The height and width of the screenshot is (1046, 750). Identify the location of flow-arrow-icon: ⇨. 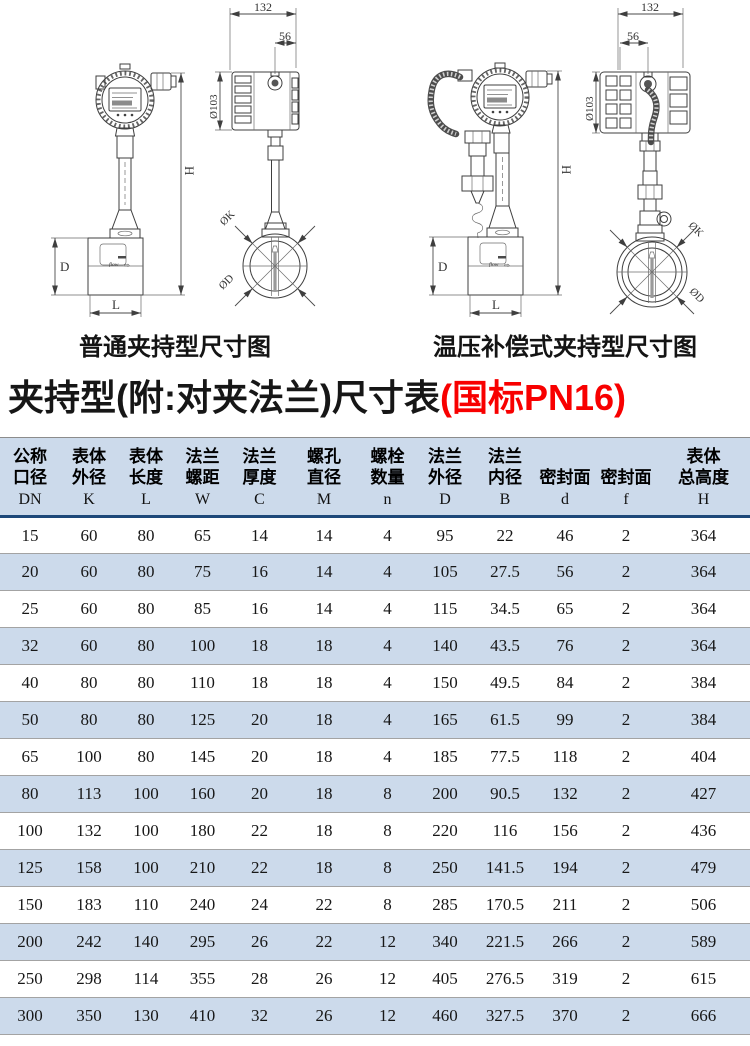
(507, 266).